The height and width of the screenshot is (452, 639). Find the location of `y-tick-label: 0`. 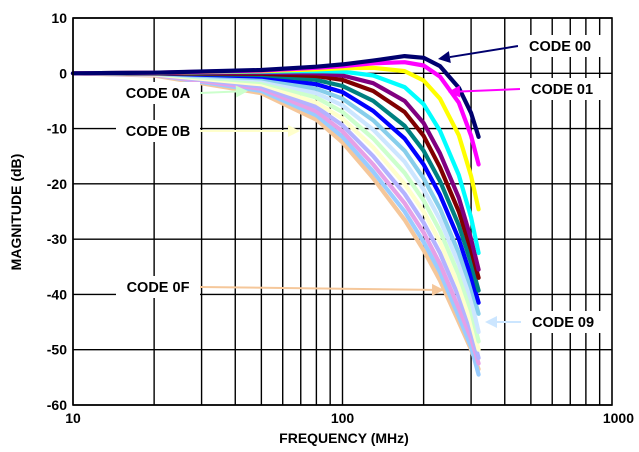

y-tick-label: 0 is located at coordinates (63, 73).